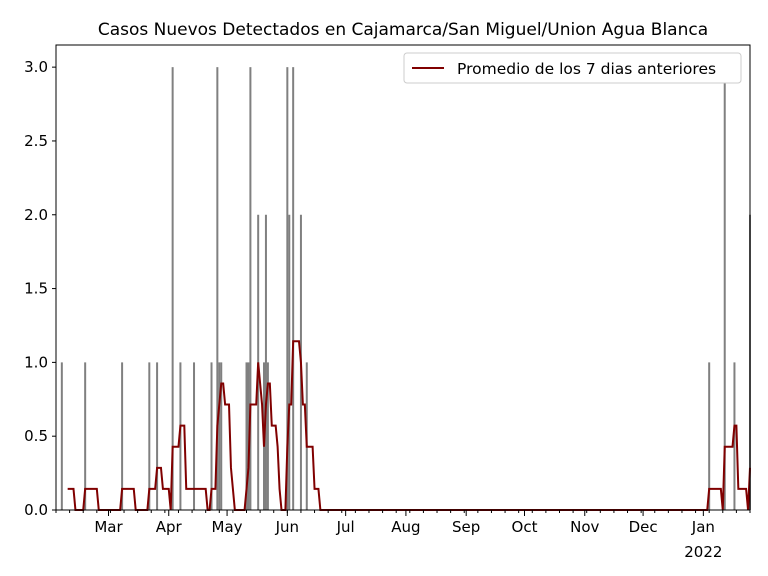 The height and width of the screenshot is (576, 768). I want to click on y-tick-label: 1.0, so click(36, 362).